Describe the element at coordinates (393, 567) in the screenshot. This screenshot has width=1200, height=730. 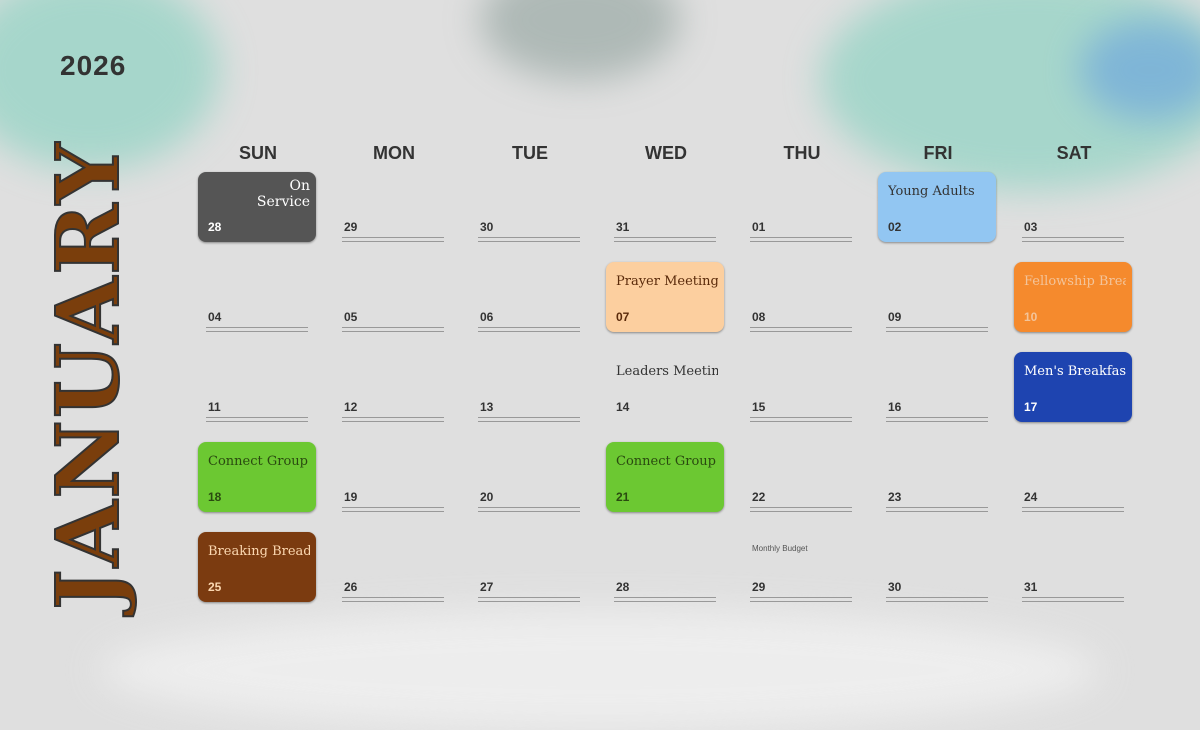
I see `day-cell: 26` at that location.